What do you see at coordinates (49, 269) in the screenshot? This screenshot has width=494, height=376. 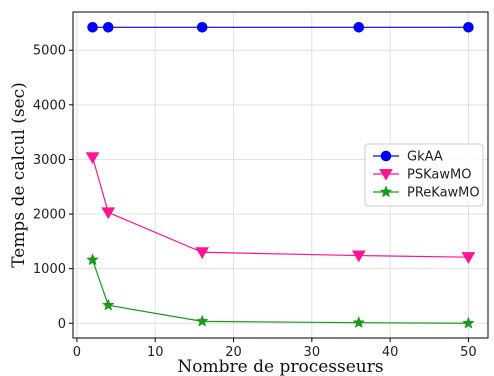 I see `y-tick-label: 1000` at bounding box center [49, 269].